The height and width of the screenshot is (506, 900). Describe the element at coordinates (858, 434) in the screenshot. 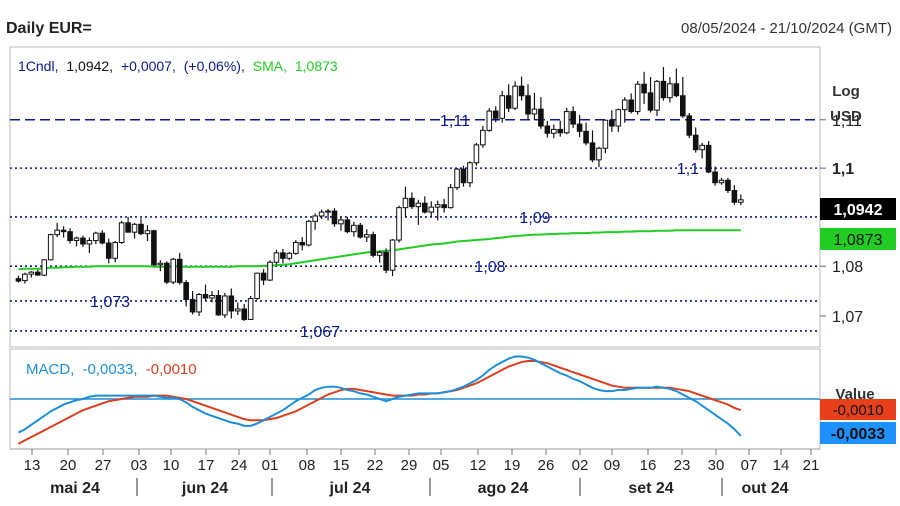

I see `macd-tag-text: -0,0033` at that location.